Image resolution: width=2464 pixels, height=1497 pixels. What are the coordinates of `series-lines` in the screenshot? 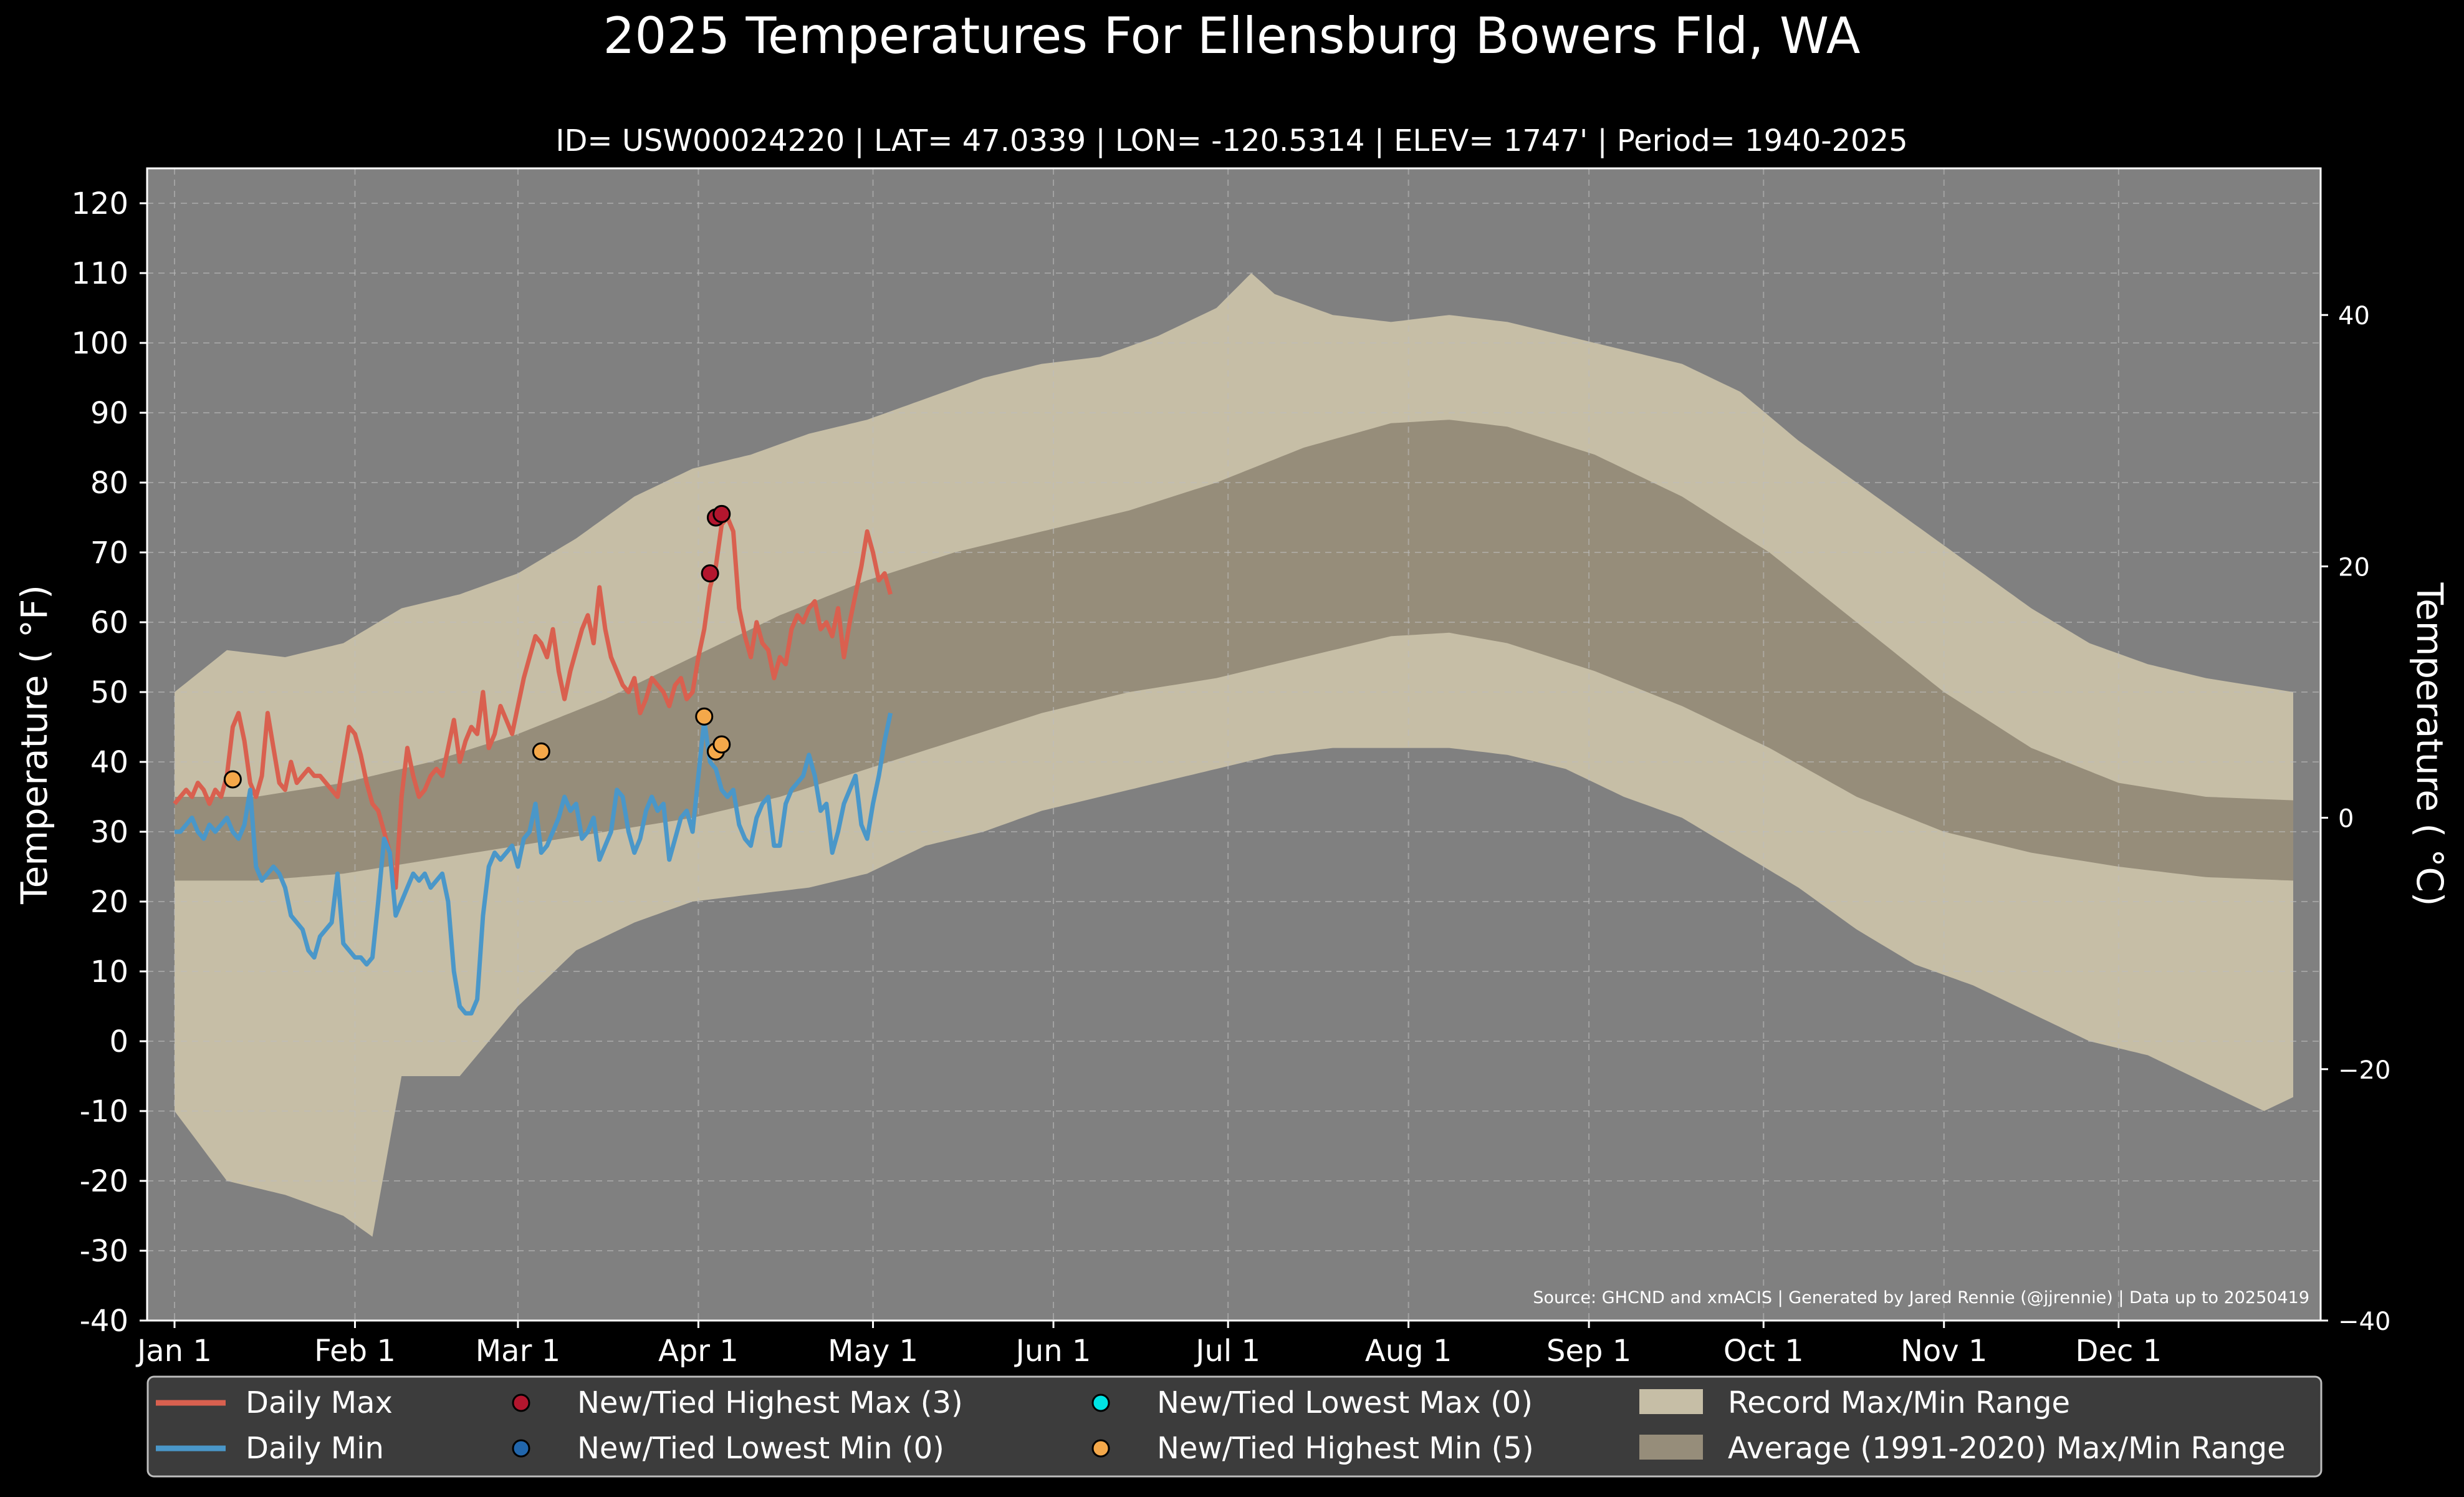 It's located at (533, 765).